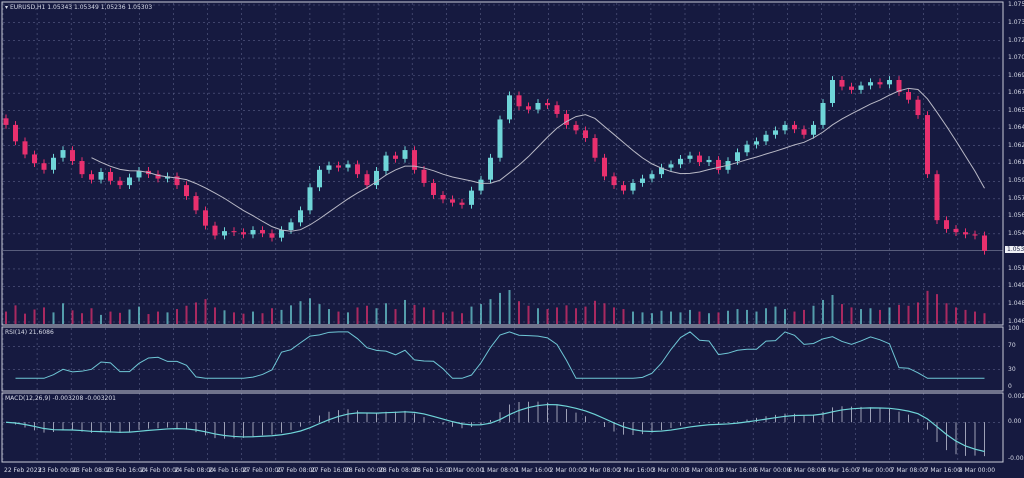  What do you see at coordinates (704, 470) in the screenshot?
I see `time-label: 3 Mar 08:00` at bounding box center [704, 470].